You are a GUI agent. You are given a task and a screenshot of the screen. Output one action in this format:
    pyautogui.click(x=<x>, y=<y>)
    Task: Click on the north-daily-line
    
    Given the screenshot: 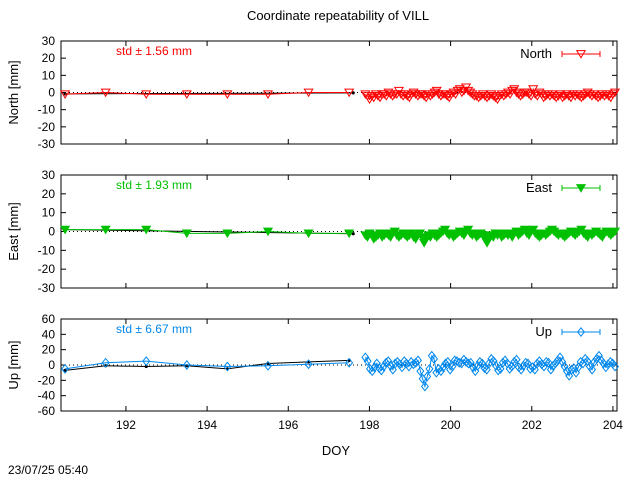 What is the action you would take?
    pyautogui.click(x=207, y=93)
    